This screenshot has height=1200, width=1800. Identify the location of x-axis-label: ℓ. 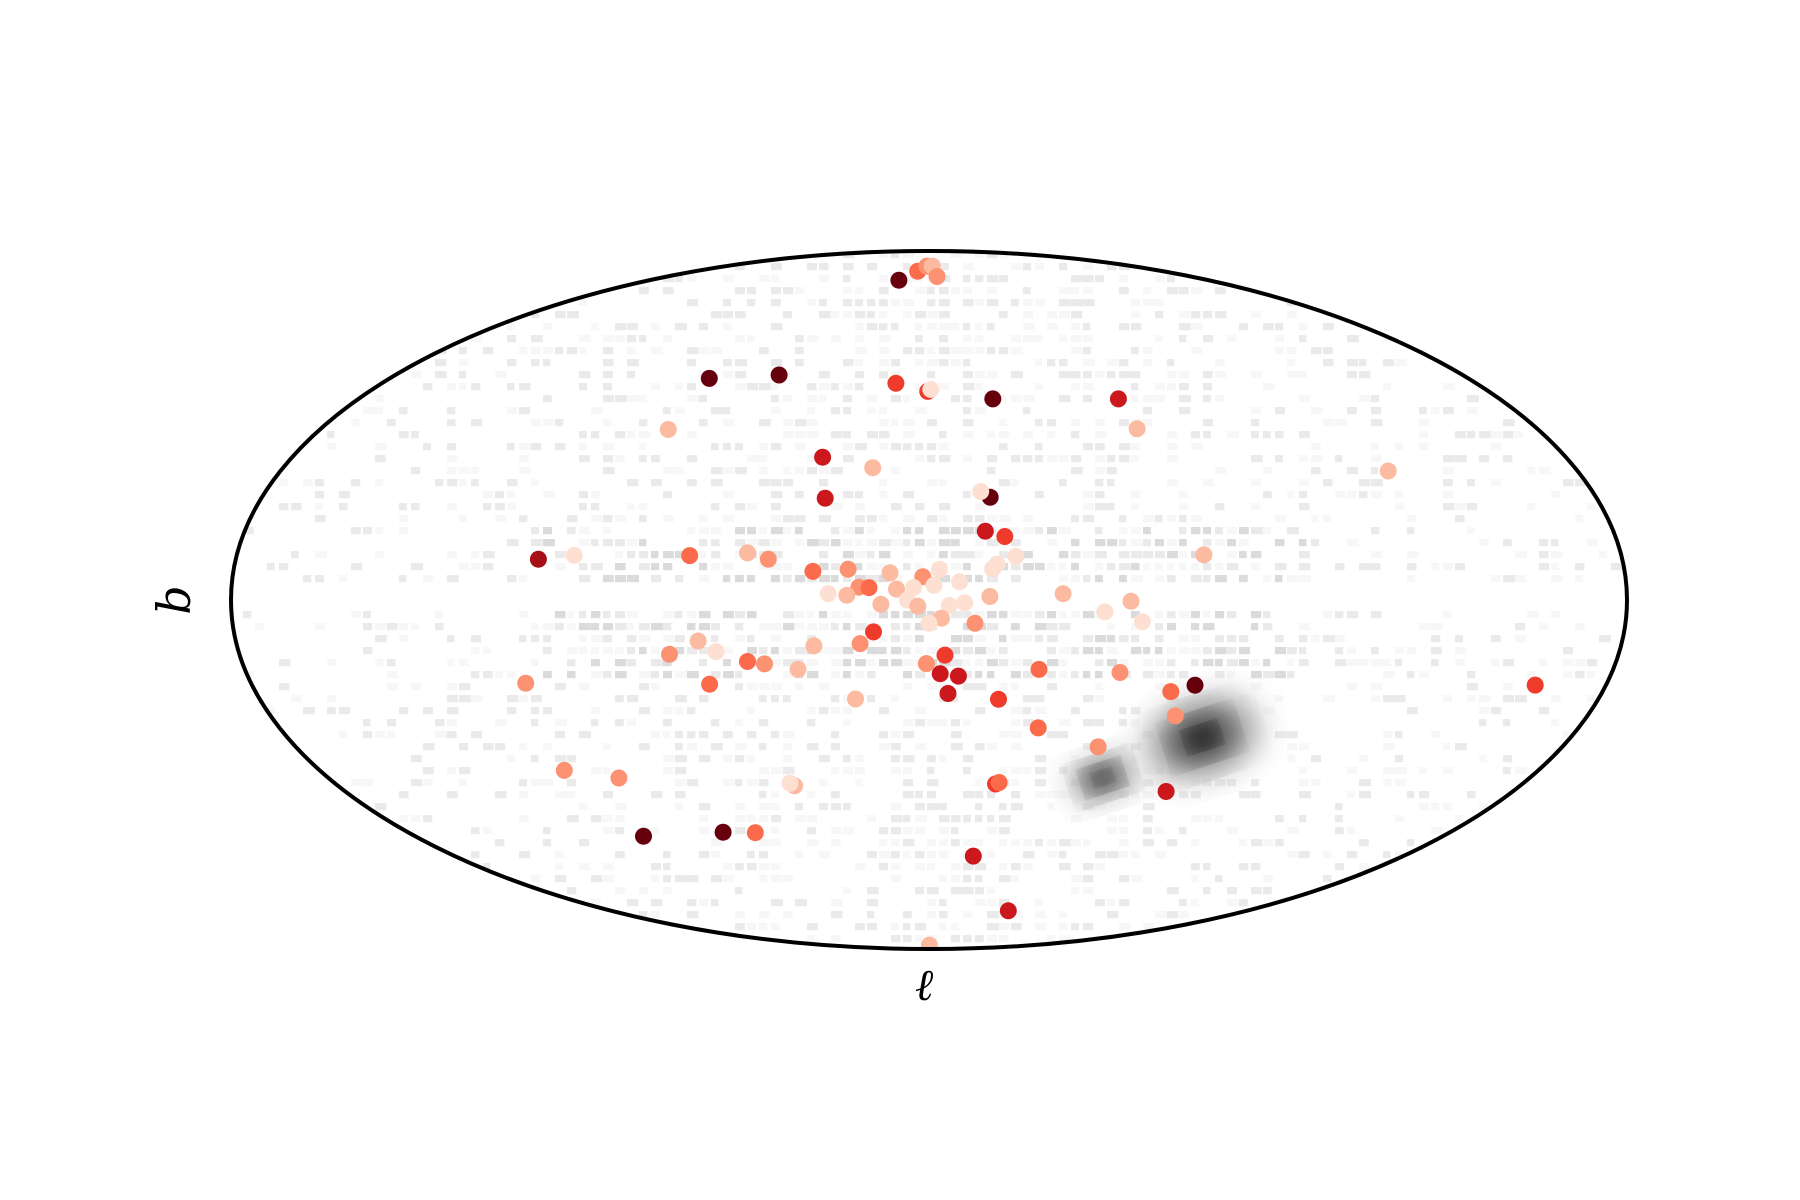
(924, 985).